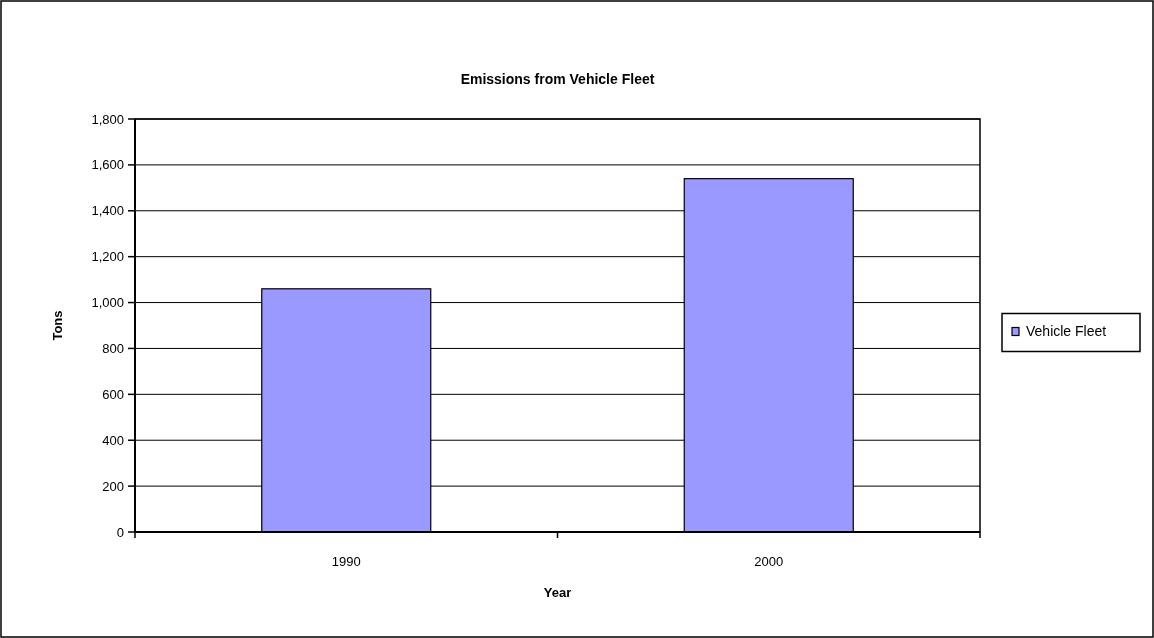 This screenshot has width=1154, height=638. I want to click on y-tick-label: 1,800, so click(107, 119).